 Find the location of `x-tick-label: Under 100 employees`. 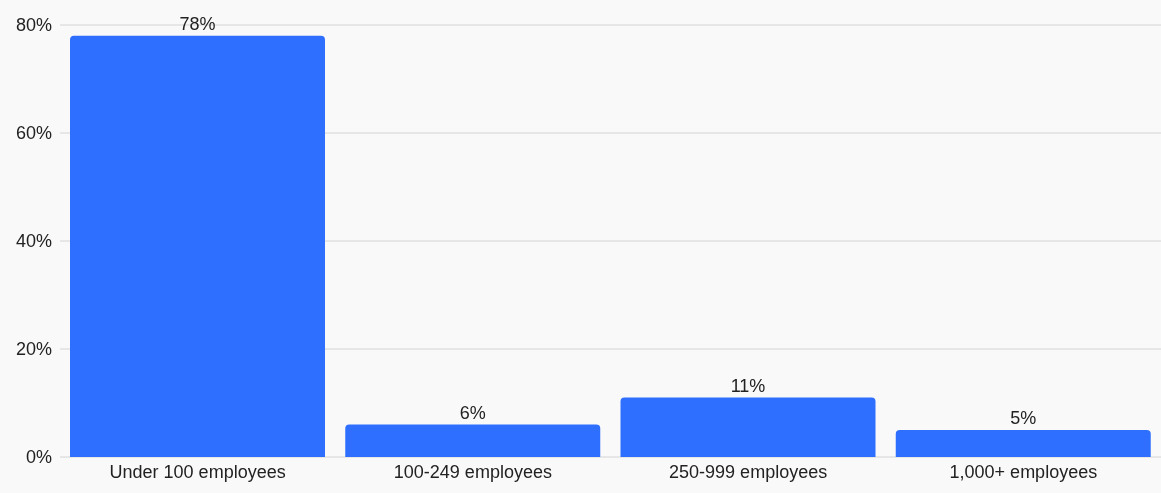

x-tick-label: Under 100 employees is located at coordinates (197, 471).